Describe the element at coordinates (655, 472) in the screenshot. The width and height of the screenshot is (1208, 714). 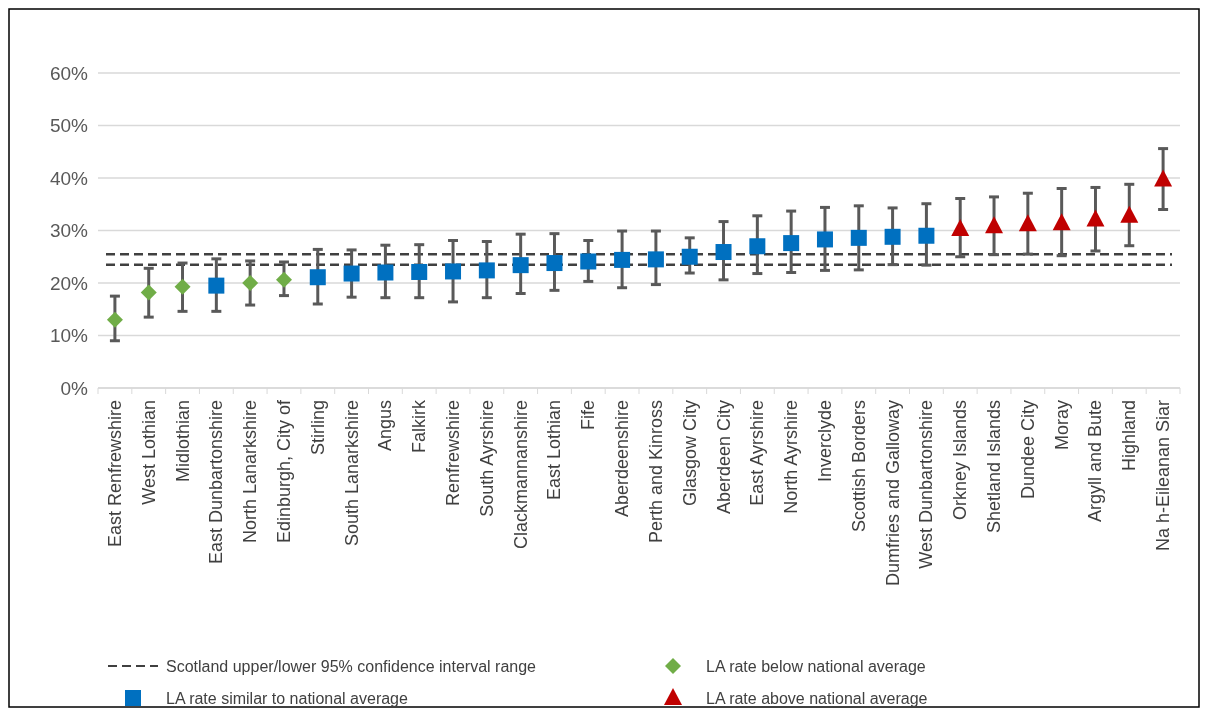
I see `x-tick-label: Perth and Kinross` at that location.